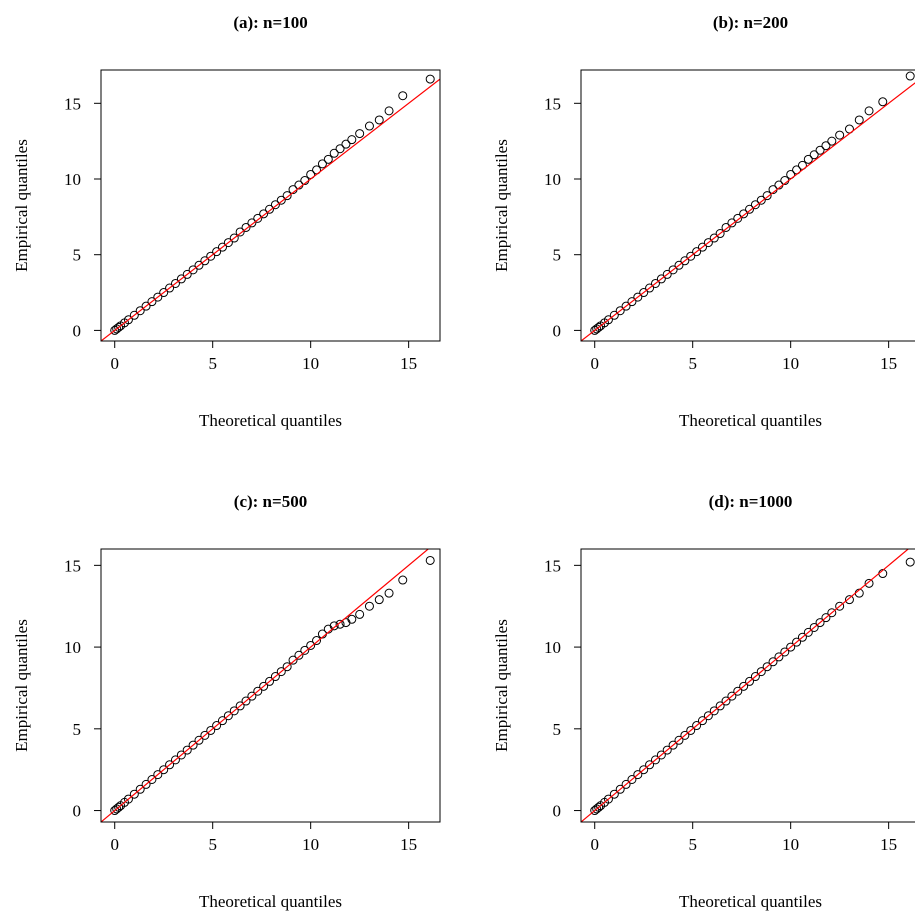  I want to click on x-tick-label: 5, so click(692, 363).